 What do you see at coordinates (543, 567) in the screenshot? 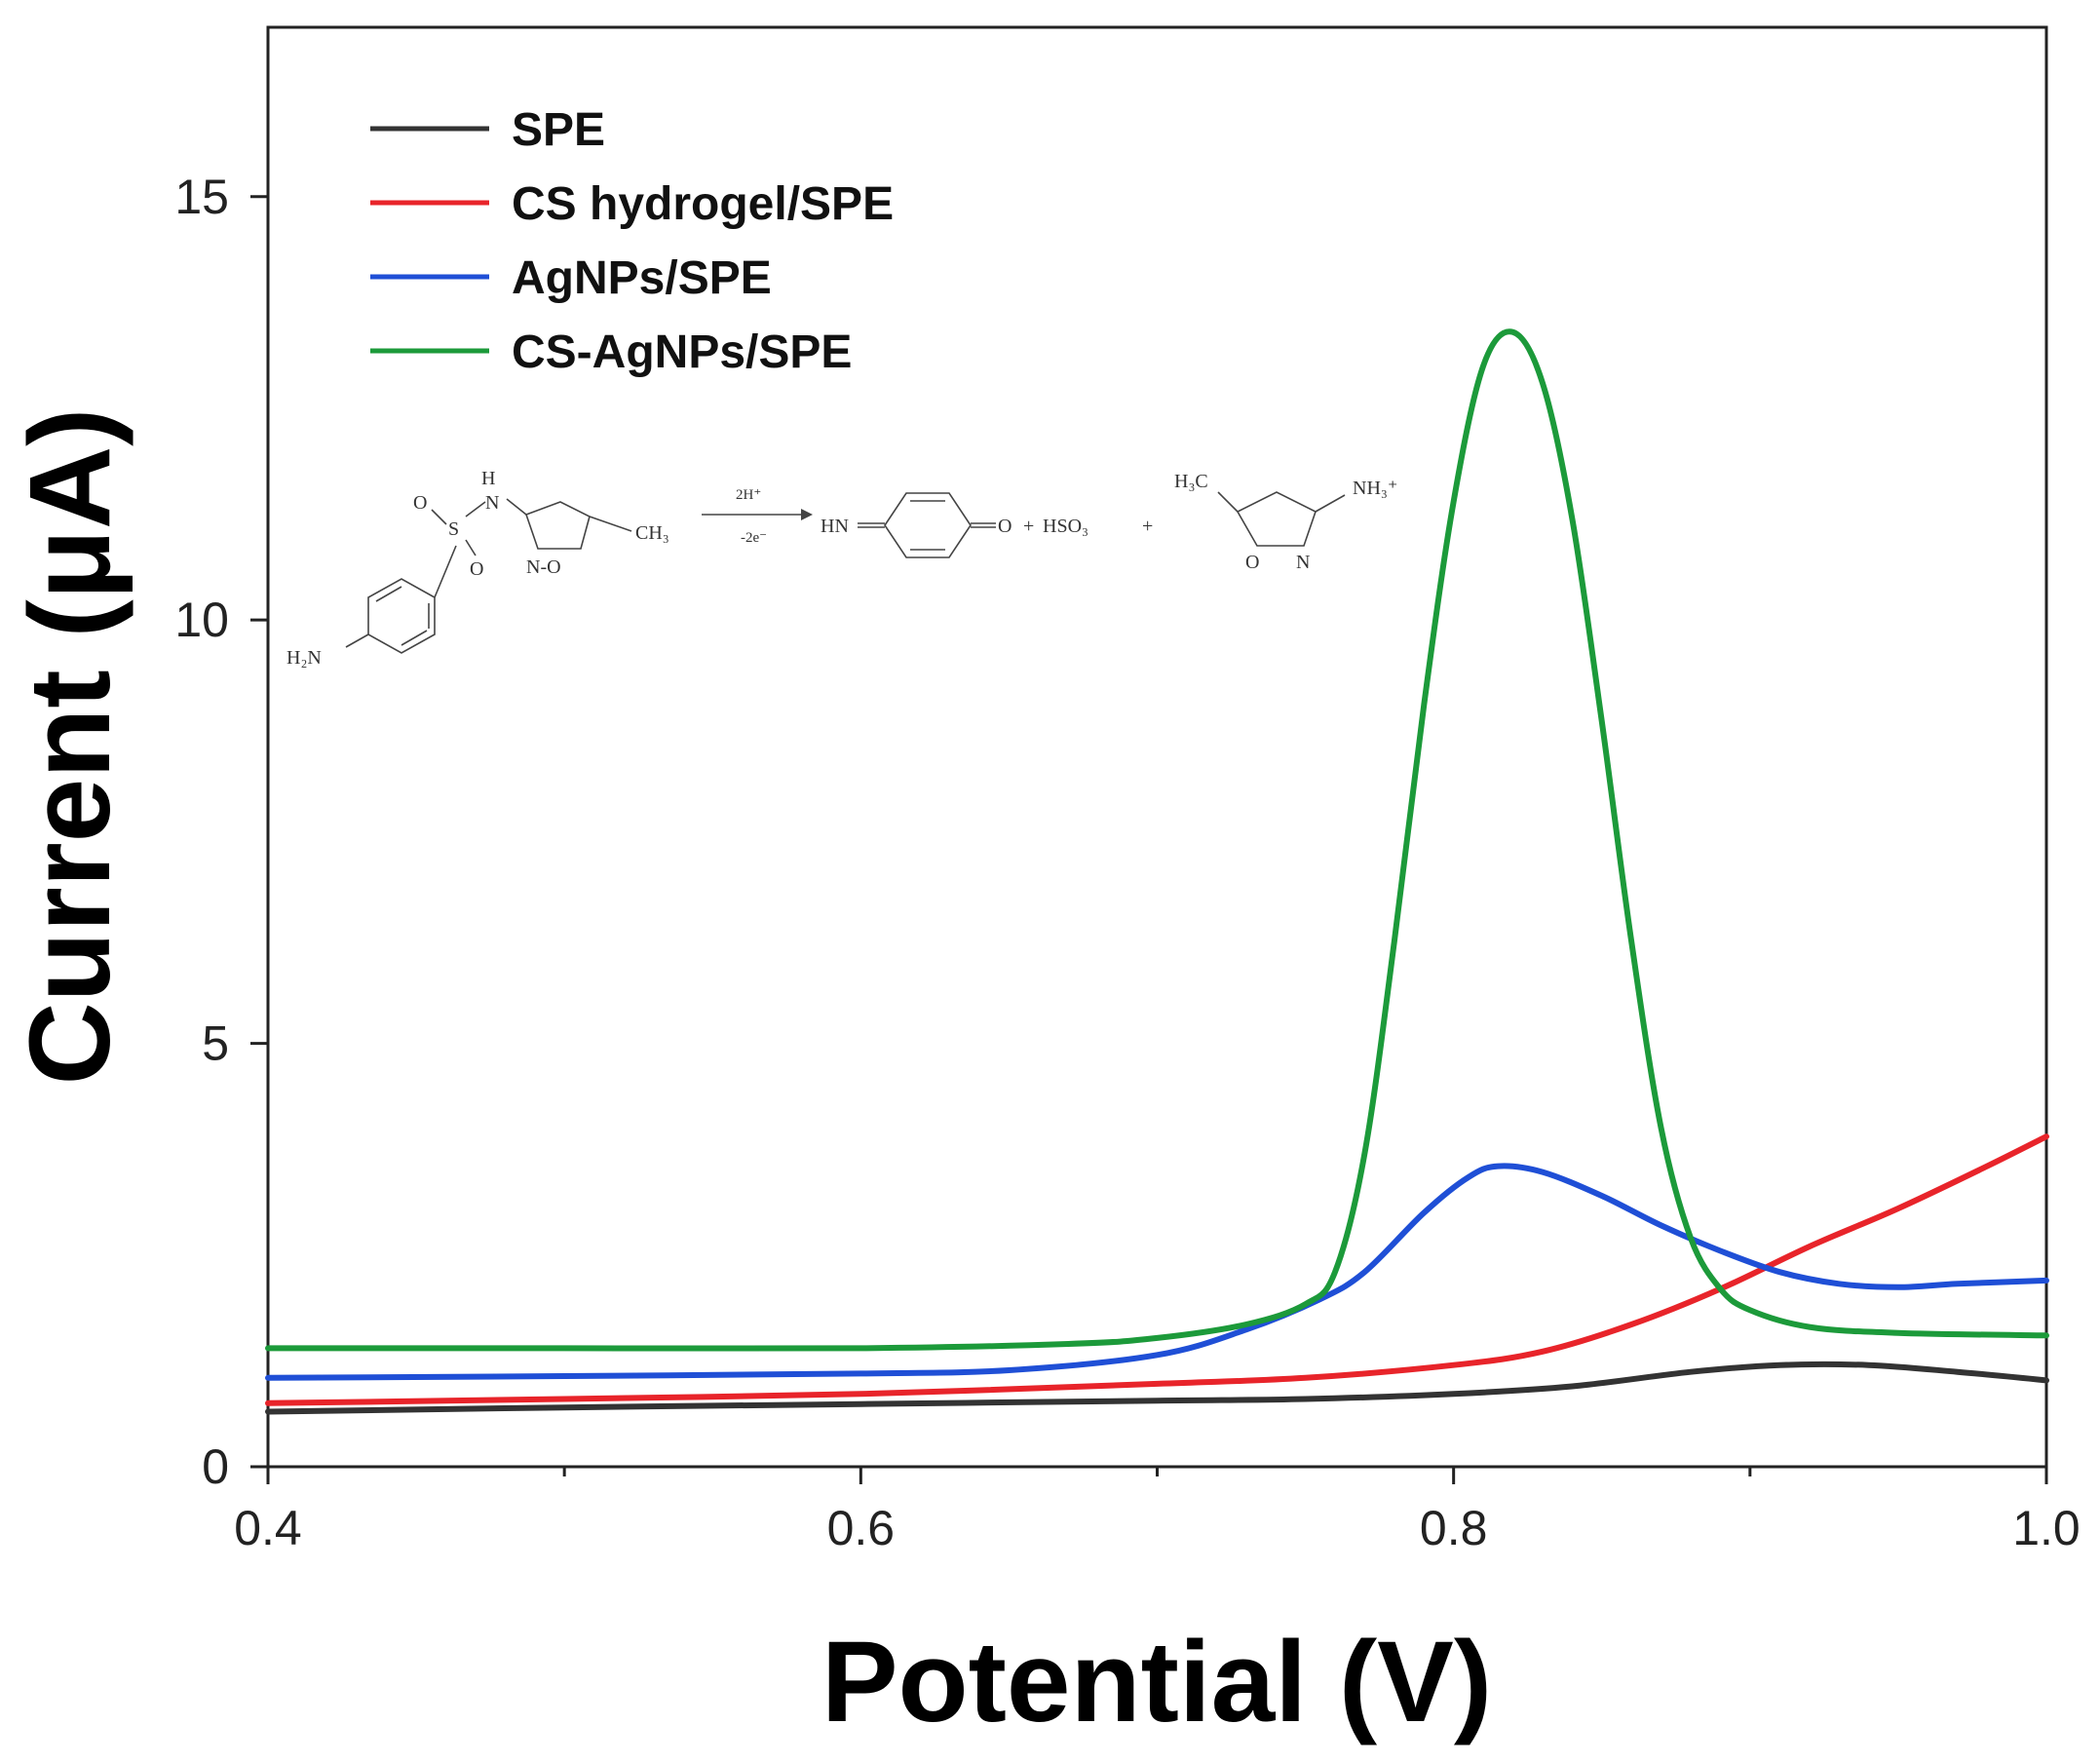
I see `reactant-atom-n-o: N-O` at bounding box center [543, 567].